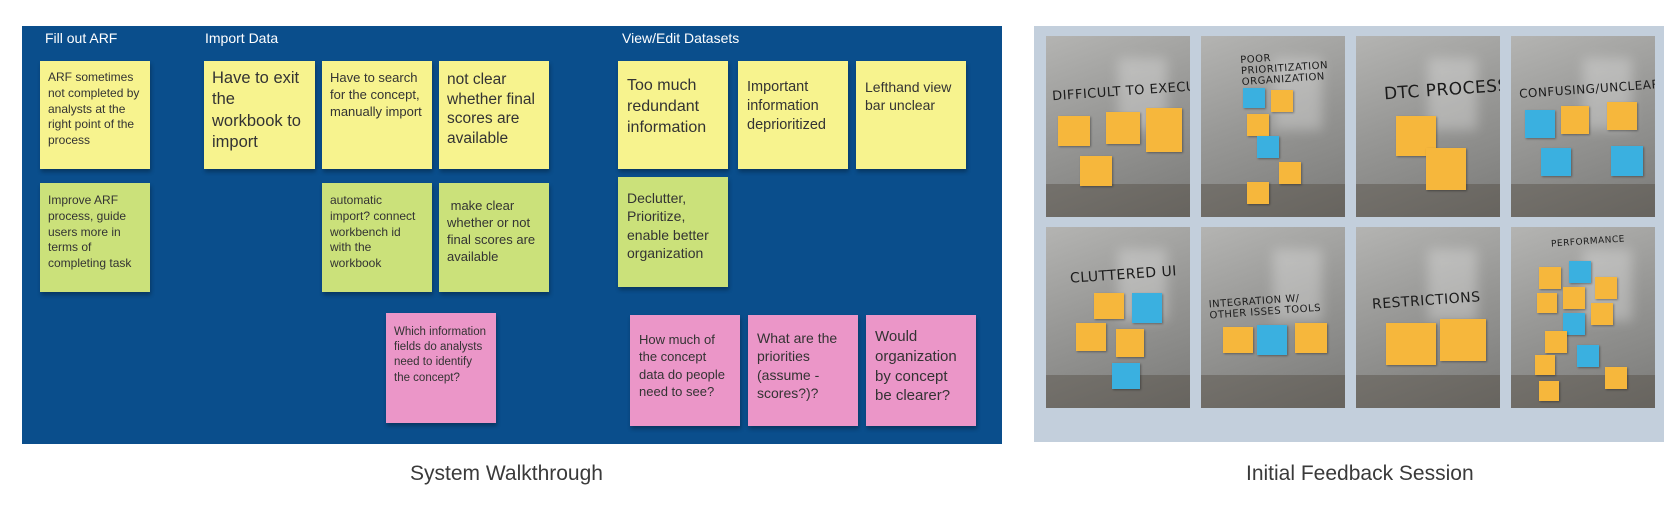  I want to click on whiteboard-photo-restrictions: RESTRICTIONS, so click(1428, 317).